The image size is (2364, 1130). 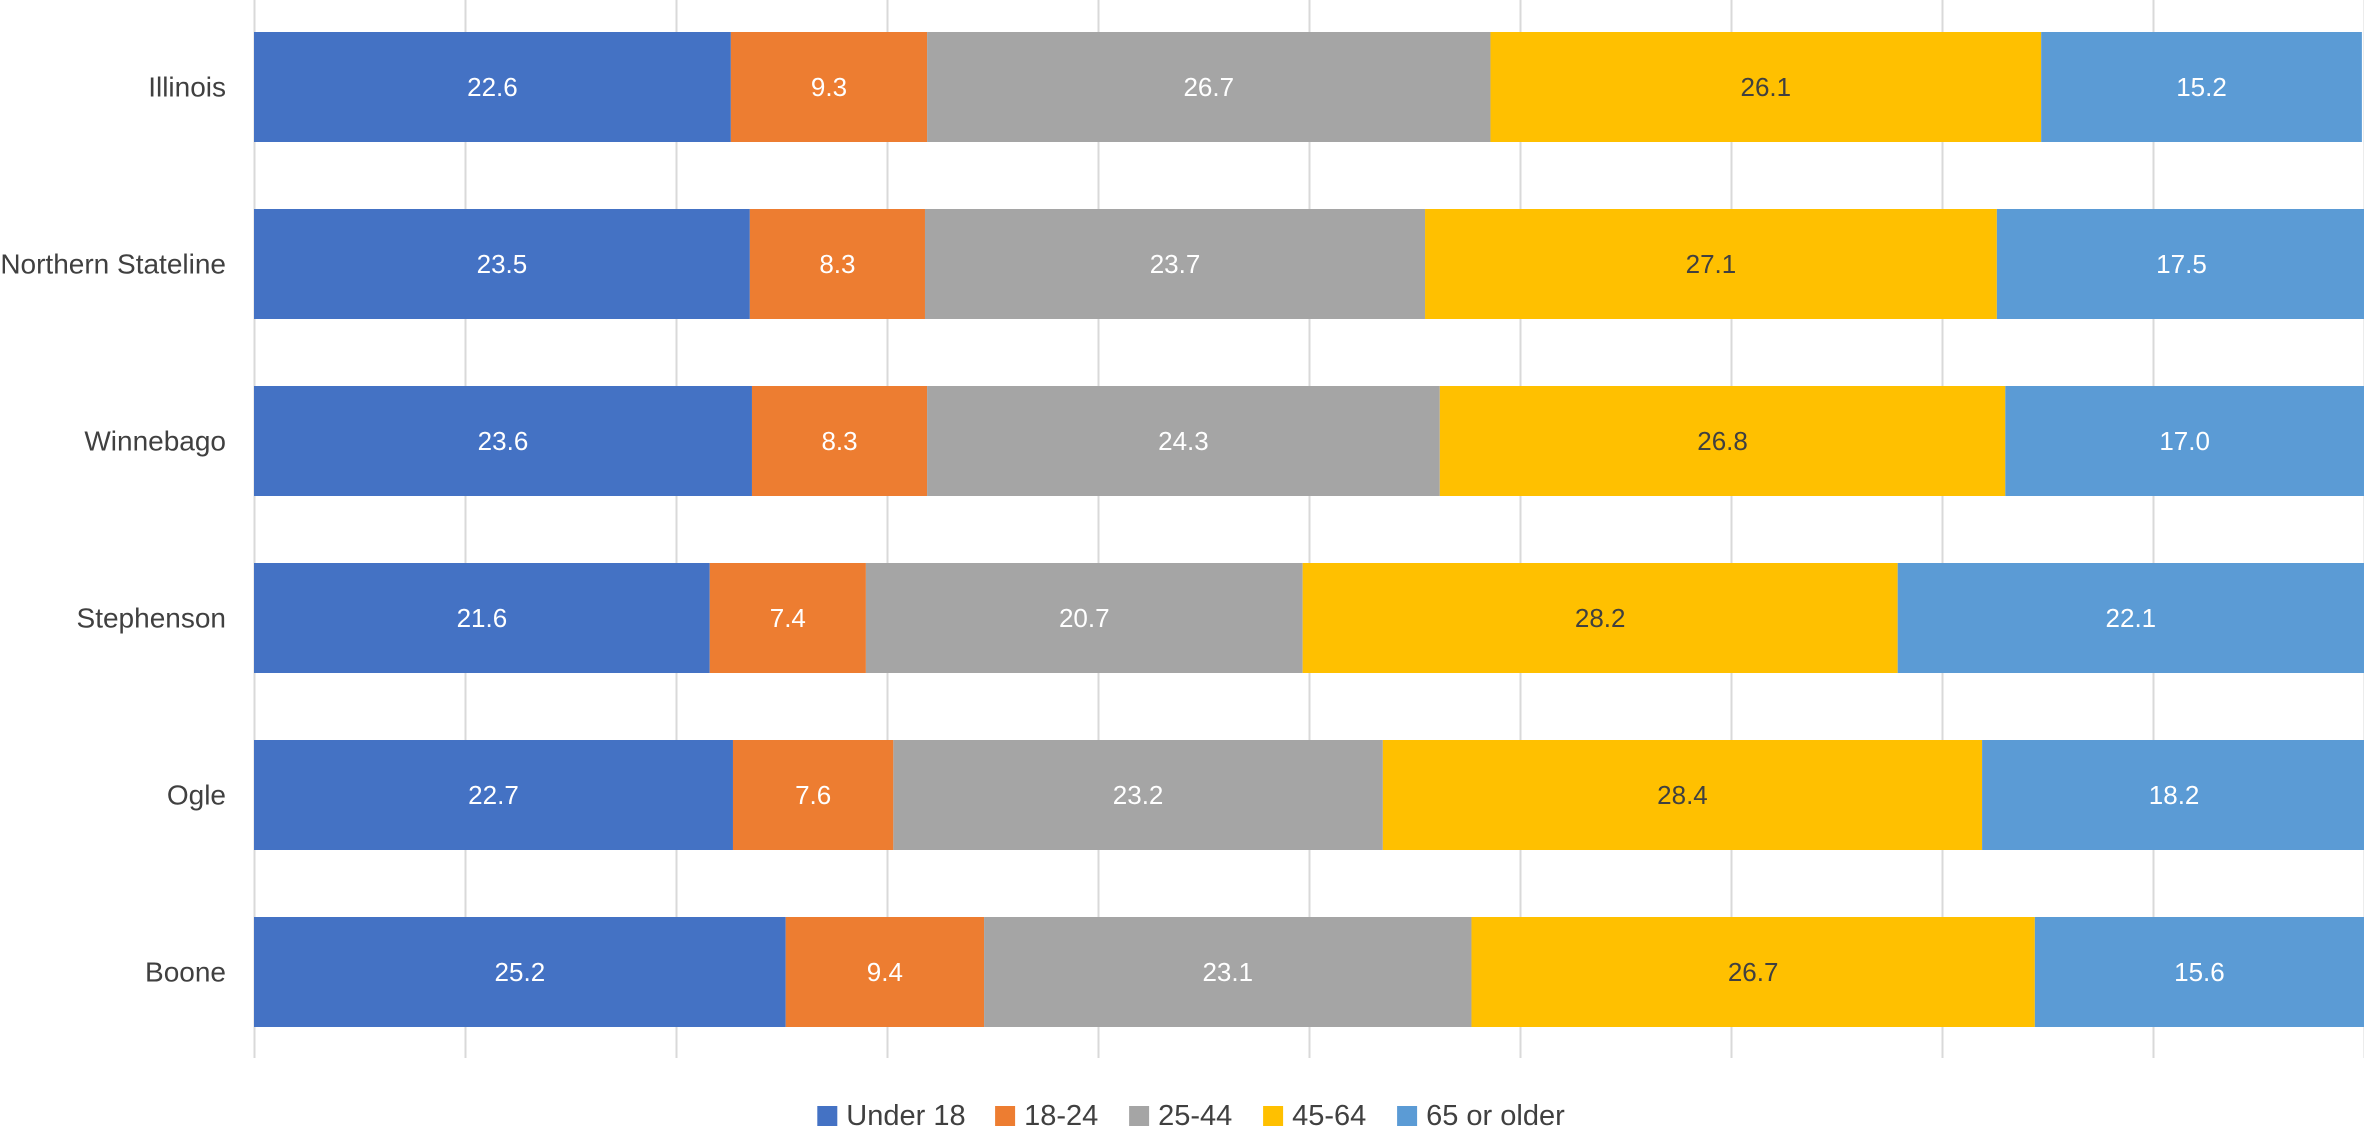 I want to click on data-label: 7.6, so click(x=813, y=795).